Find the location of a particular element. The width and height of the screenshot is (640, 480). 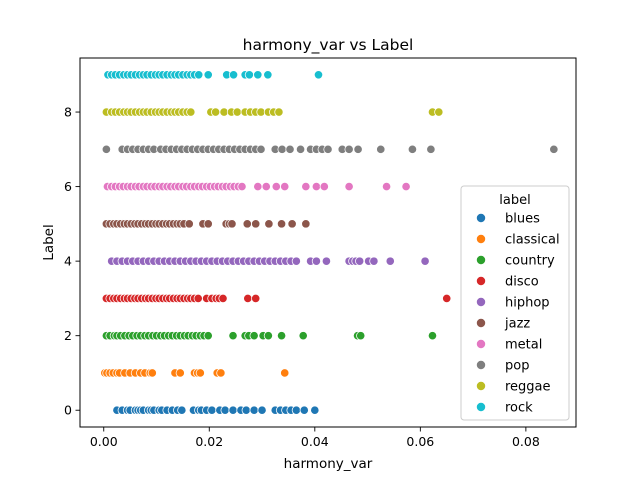

series-blues is located at coordinates (216, 410).